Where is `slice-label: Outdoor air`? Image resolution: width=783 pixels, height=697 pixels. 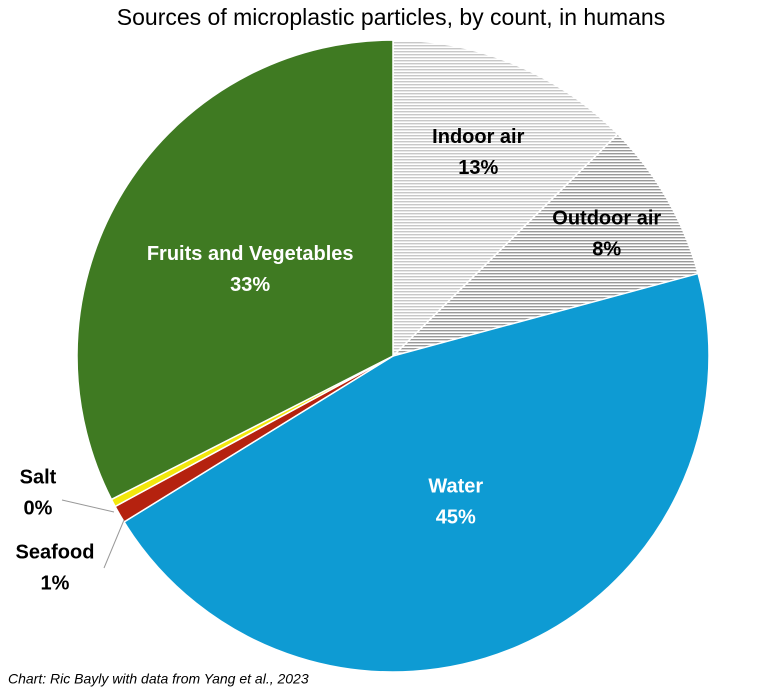
slice-label: Outdoor air is located at coordinates (606, 218).